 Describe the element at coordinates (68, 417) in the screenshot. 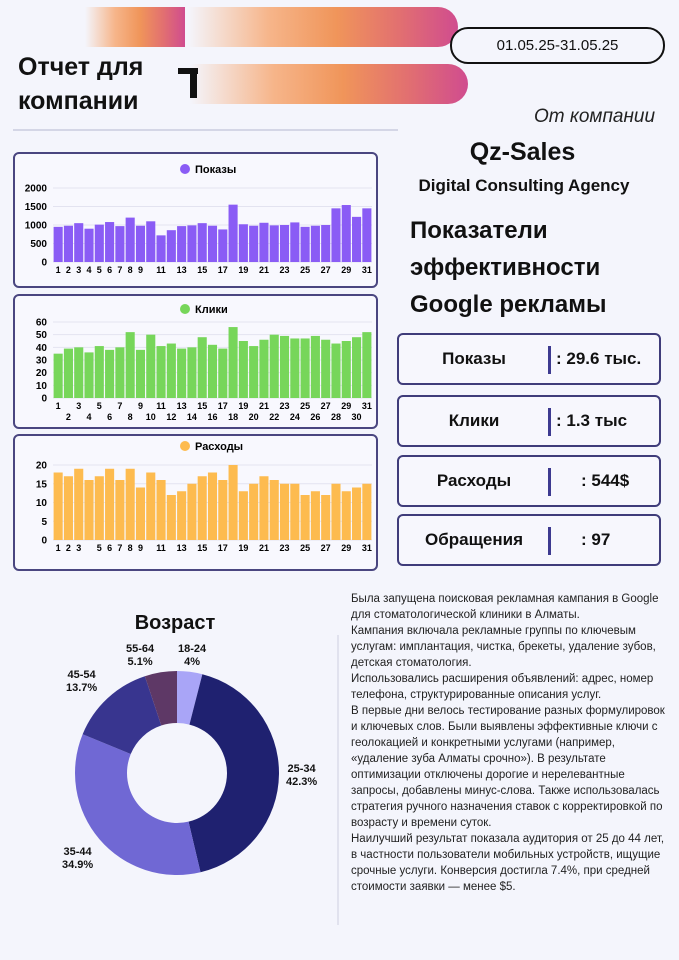

I see `x-tick-label: 2` at that location.